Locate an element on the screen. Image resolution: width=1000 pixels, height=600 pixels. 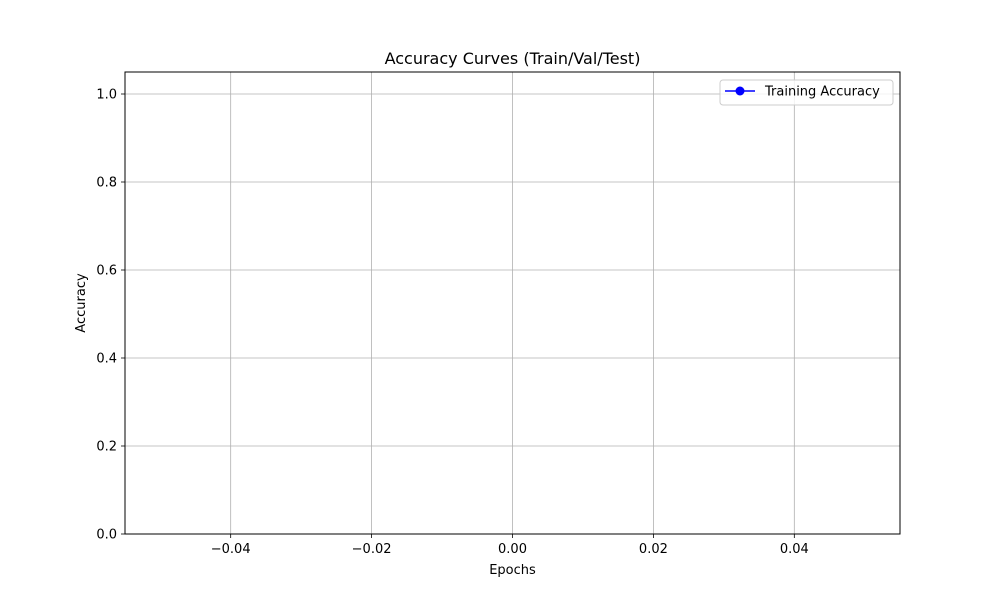
chart-title: Accuracy Curves (Train/Val/Test) is located at coordinates (513, 58).